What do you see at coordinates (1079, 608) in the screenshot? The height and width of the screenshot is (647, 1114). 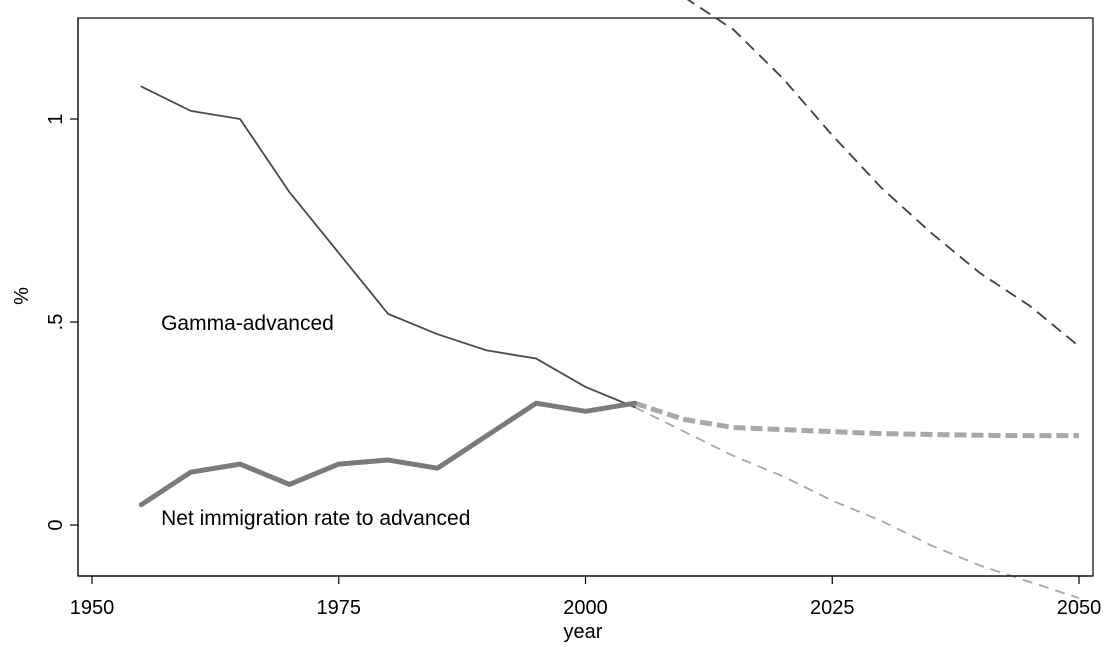 I see `x-tick-label: 2050` at bounding box center [1079, 608].